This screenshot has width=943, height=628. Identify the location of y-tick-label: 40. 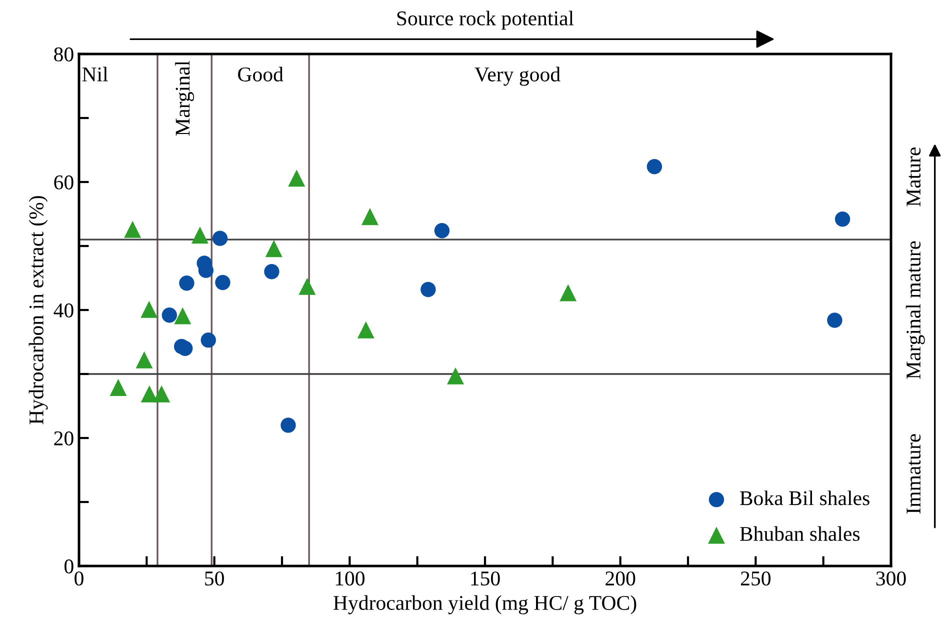
(64, 310).